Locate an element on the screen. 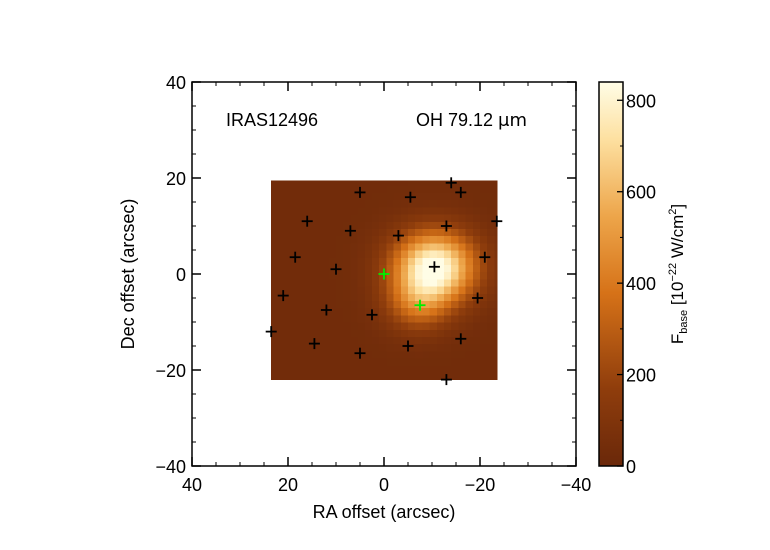  marker-layer is located at coordinates (384, 281).